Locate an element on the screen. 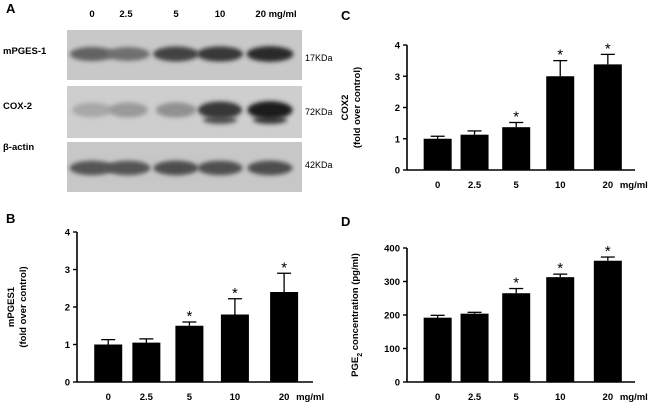  y-label-part: PGE is located at coordinates (355, 367).